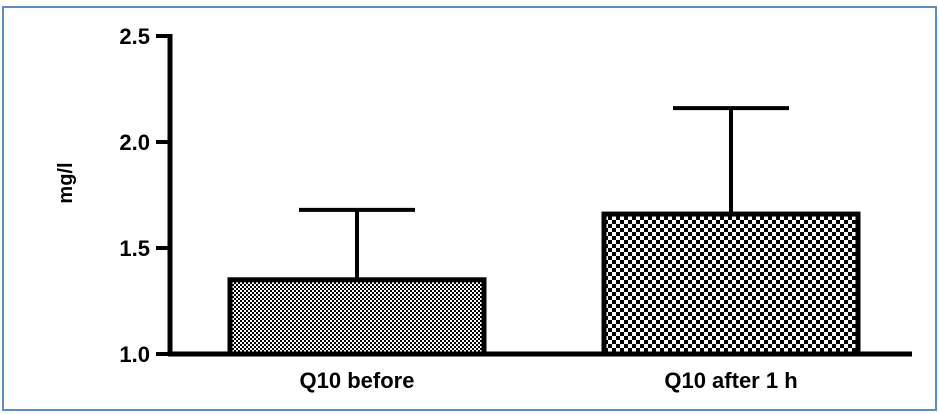  What do you see at coordinates (134, 36) in the screenshot?
I see `y-tick-label: 2.5` at bounding box center [134, 36].